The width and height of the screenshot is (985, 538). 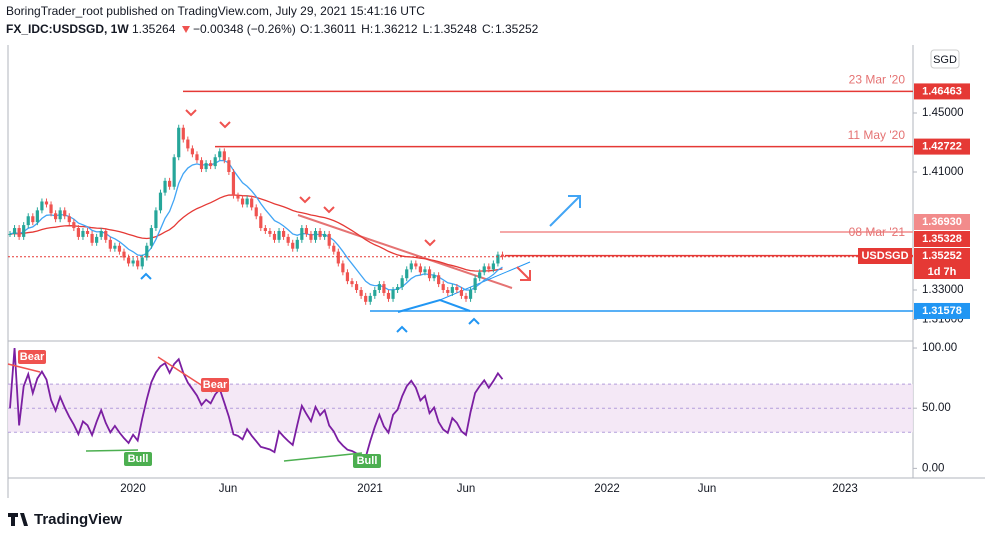 I want to click on up-arrow, so click(x=565, y=211).